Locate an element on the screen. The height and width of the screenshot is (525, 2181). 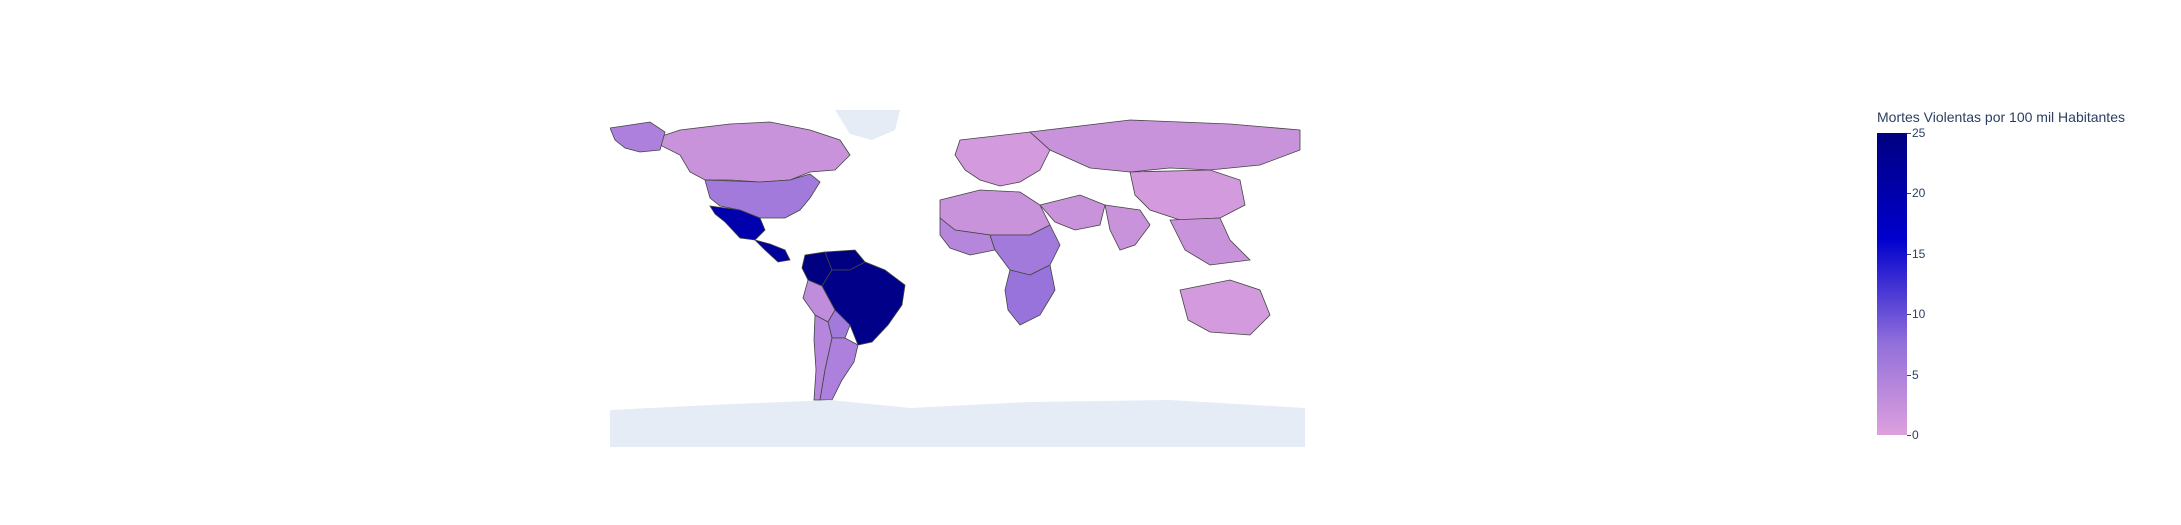
country-antarctica is located at coordinates (957, 423).